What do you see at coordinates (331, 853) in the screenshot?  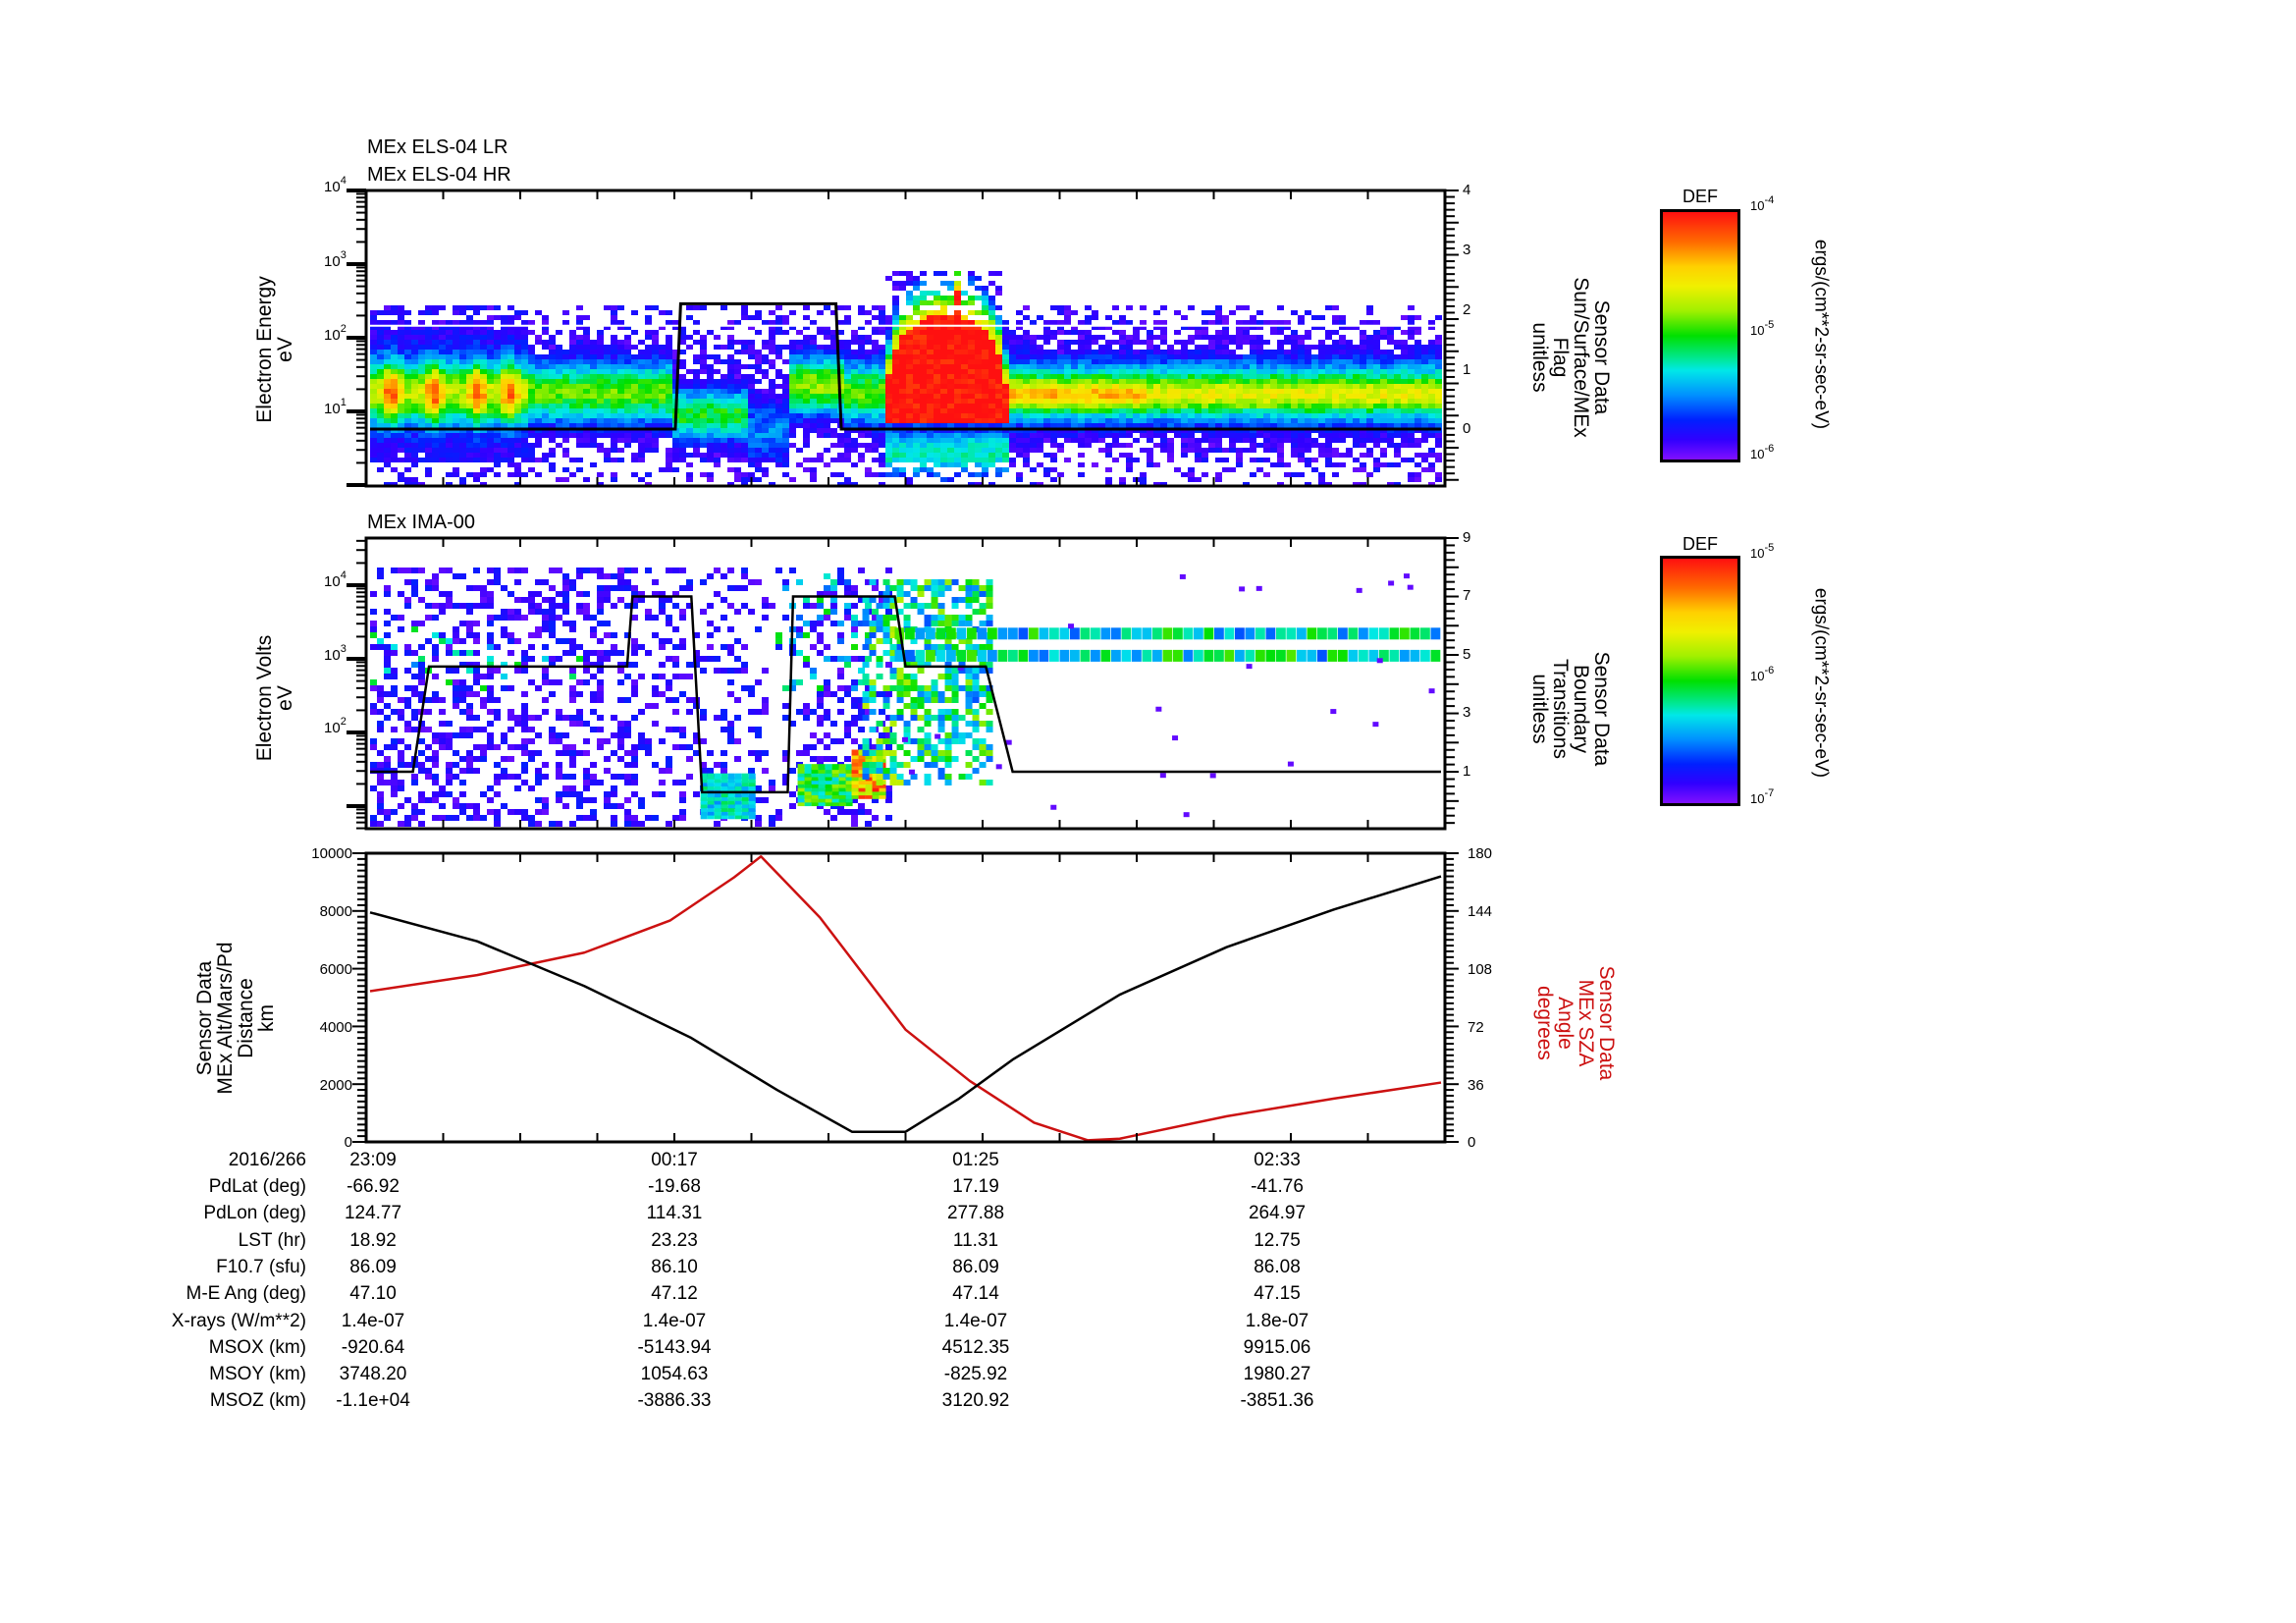 I see `orbit-ytick-10000: 10000` at bounding box center [331, 853].